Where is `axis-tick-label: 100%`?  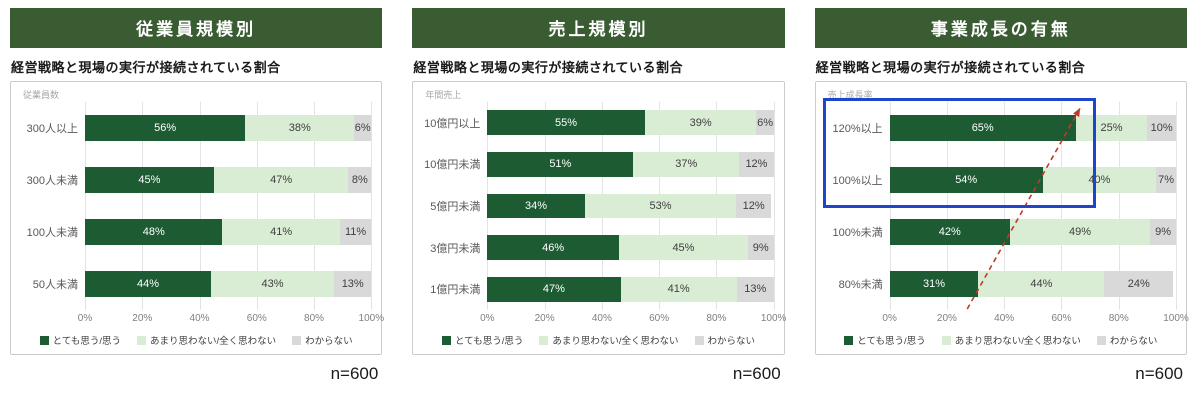 axis-tick-label: 100% is located at coordinates (773, 318).